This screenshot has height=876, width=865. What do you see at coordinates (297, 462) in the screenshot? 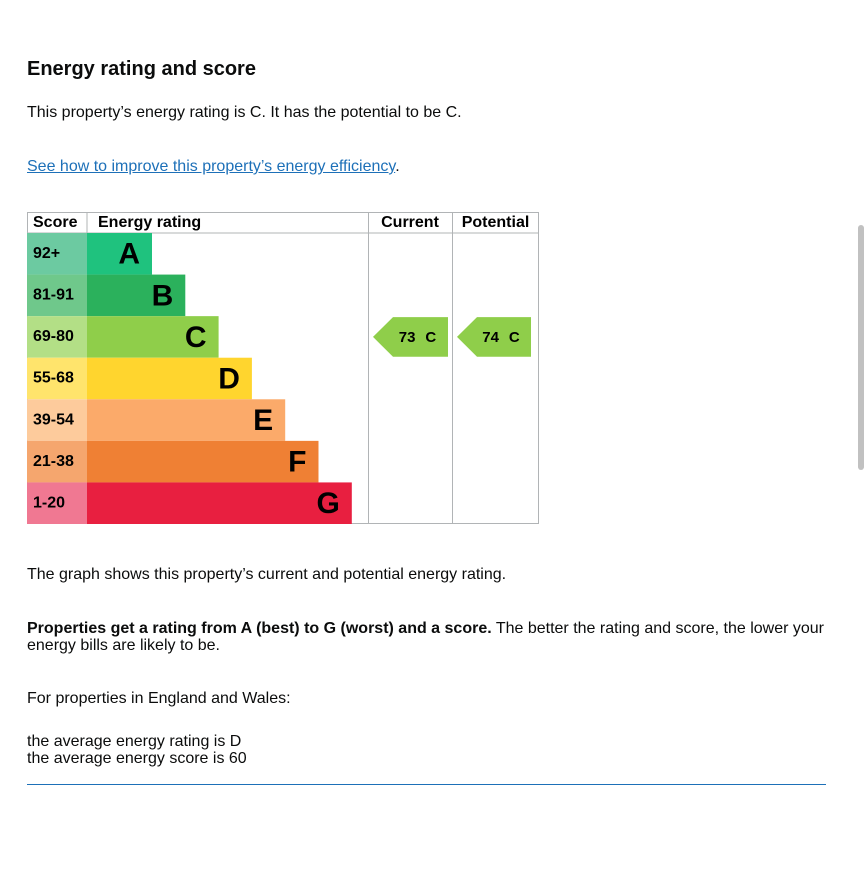
I see `rating-letter: F` at bounding box center [297, 462].